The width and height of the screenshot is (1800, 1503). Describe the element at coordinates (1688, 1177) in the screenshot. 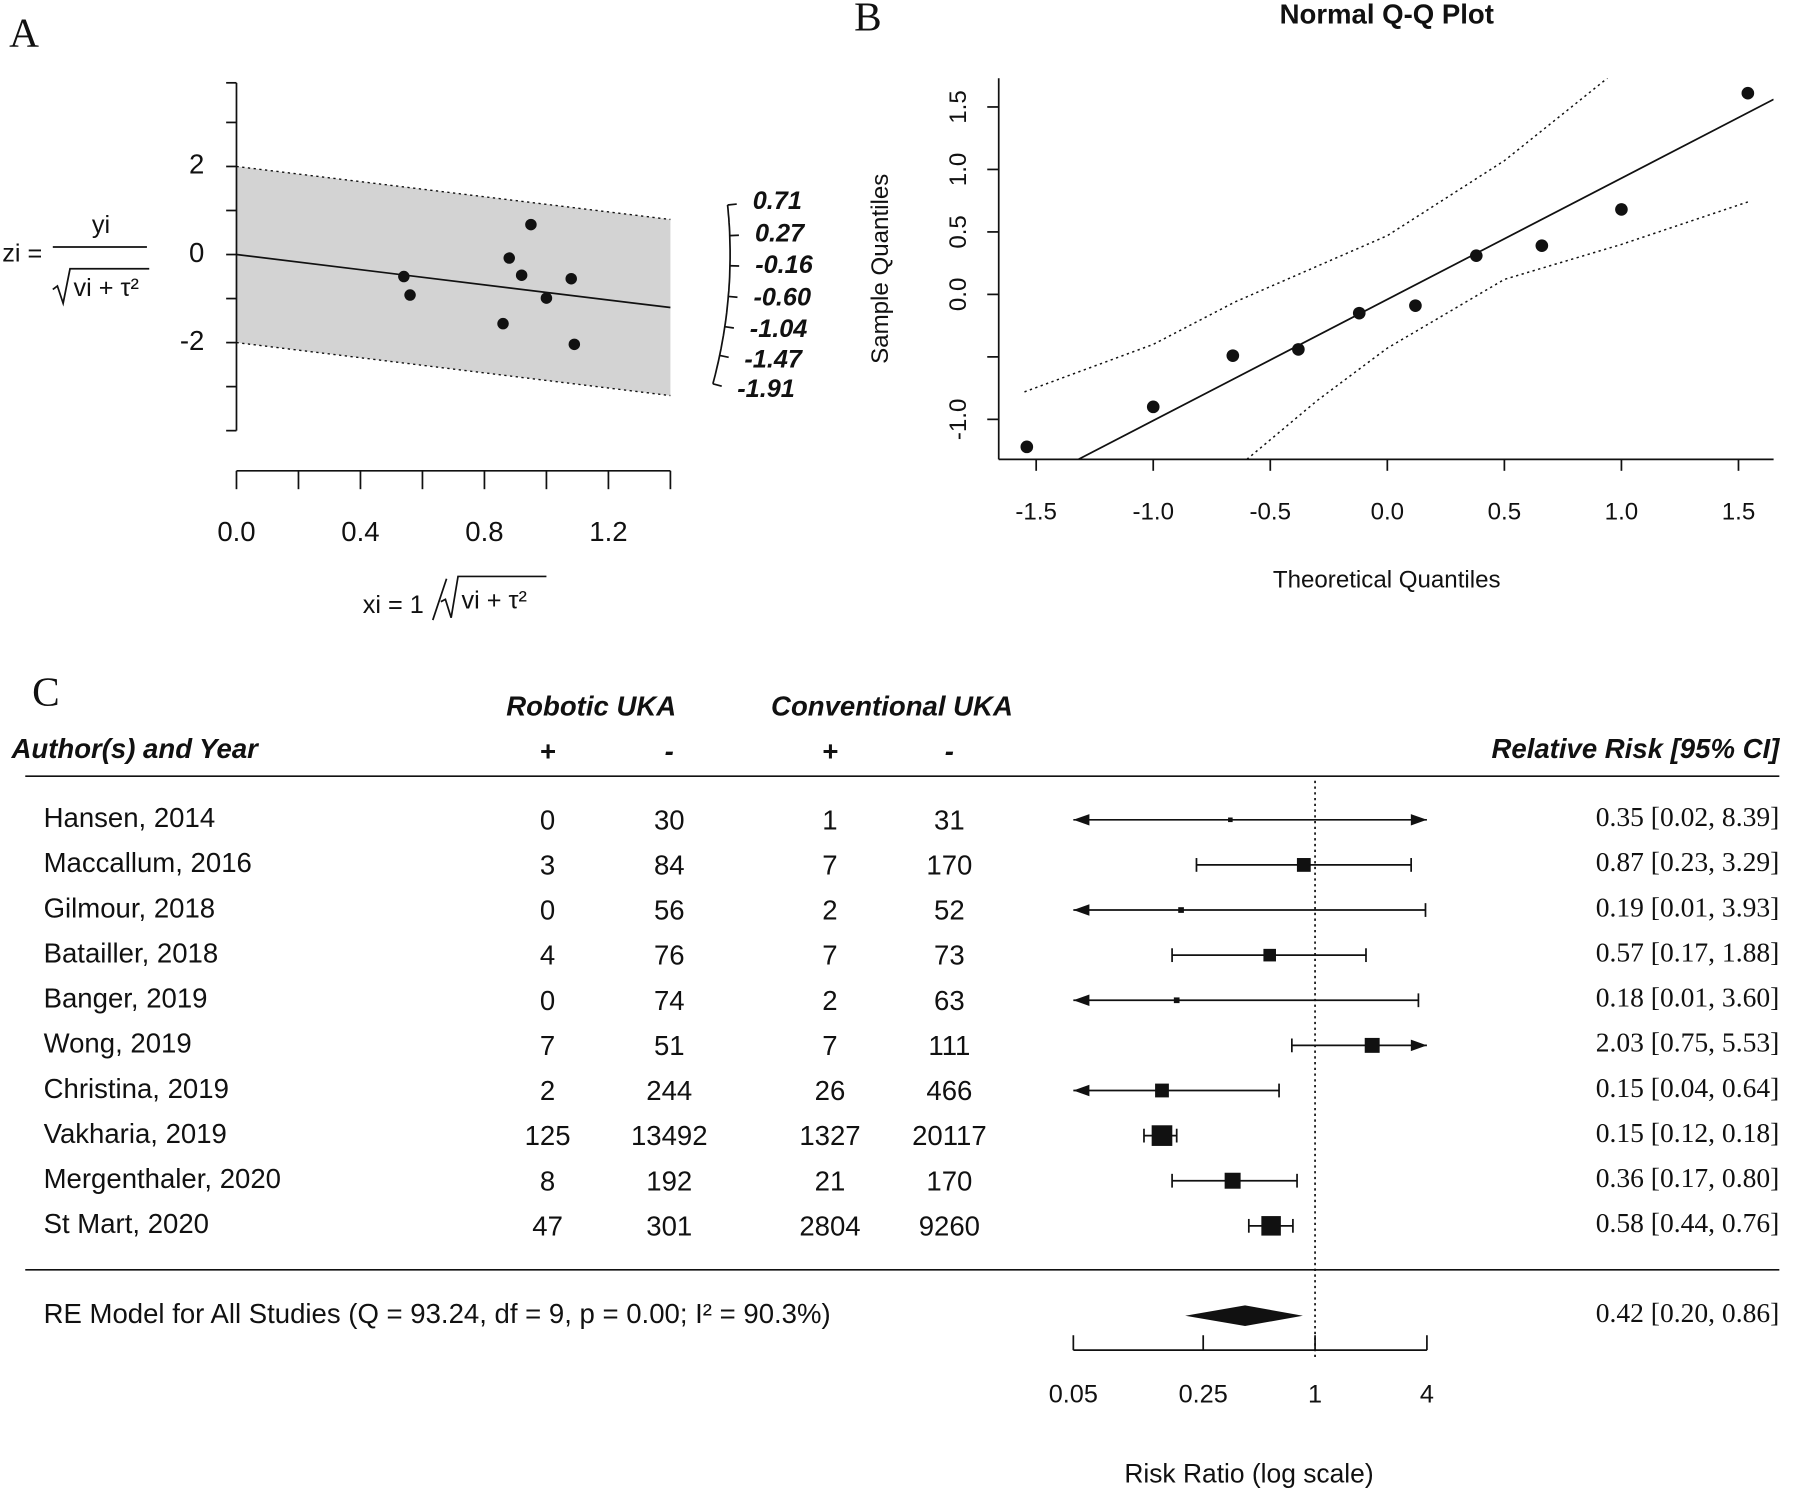

I see `value-label: 0.36 [0.17, 0.80]` at that location.